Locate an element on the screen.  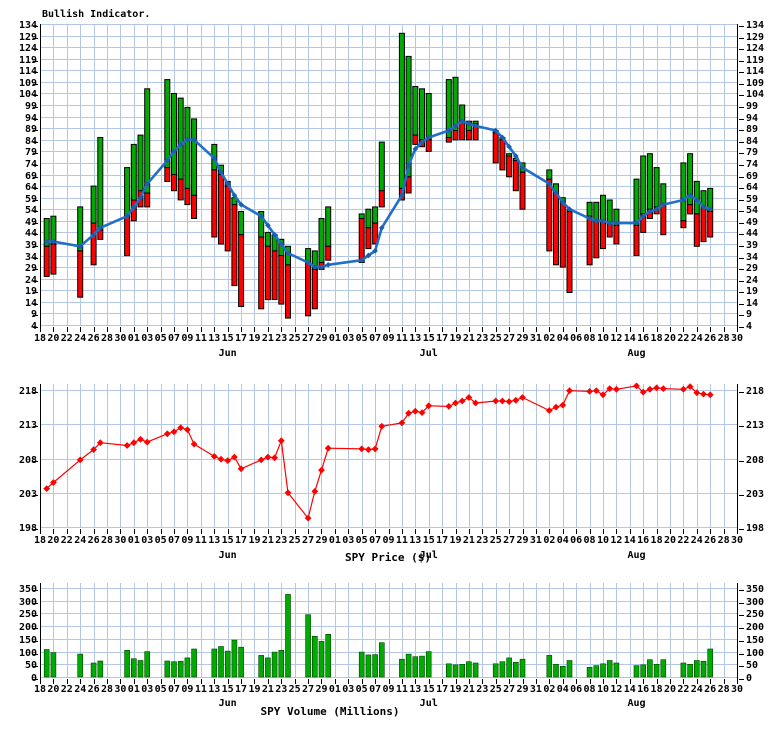
x-label: 25 is located at coordinates (295, 540).